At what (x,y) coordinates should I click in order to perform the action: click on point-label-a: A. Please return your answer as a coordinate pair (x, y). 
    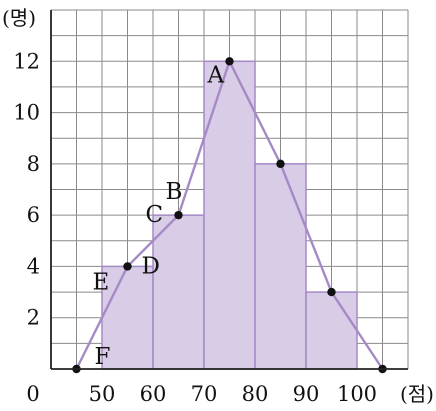
    Looking at the image, I should click on (216, 75).